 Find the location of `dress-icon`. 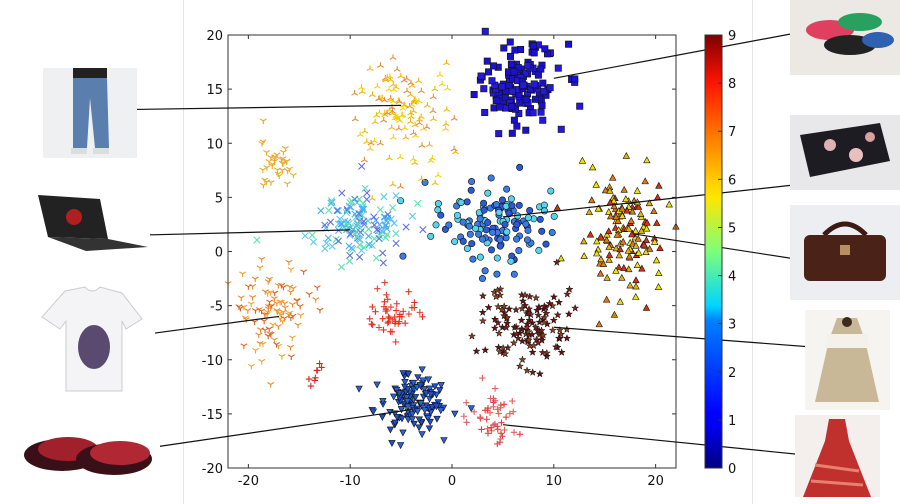

dress-icon is located at coordinates (837, 458).